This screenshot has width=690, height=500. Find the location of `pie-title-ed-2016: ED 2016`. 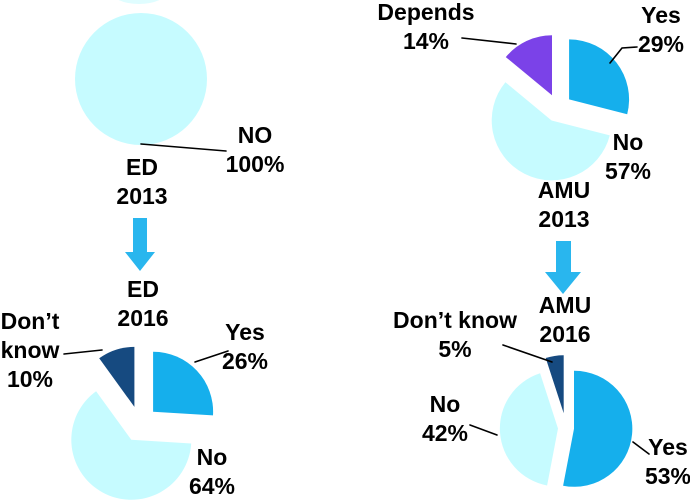

pie-title-ed-2016: ED 2016 is located at coordinates (142, 304).